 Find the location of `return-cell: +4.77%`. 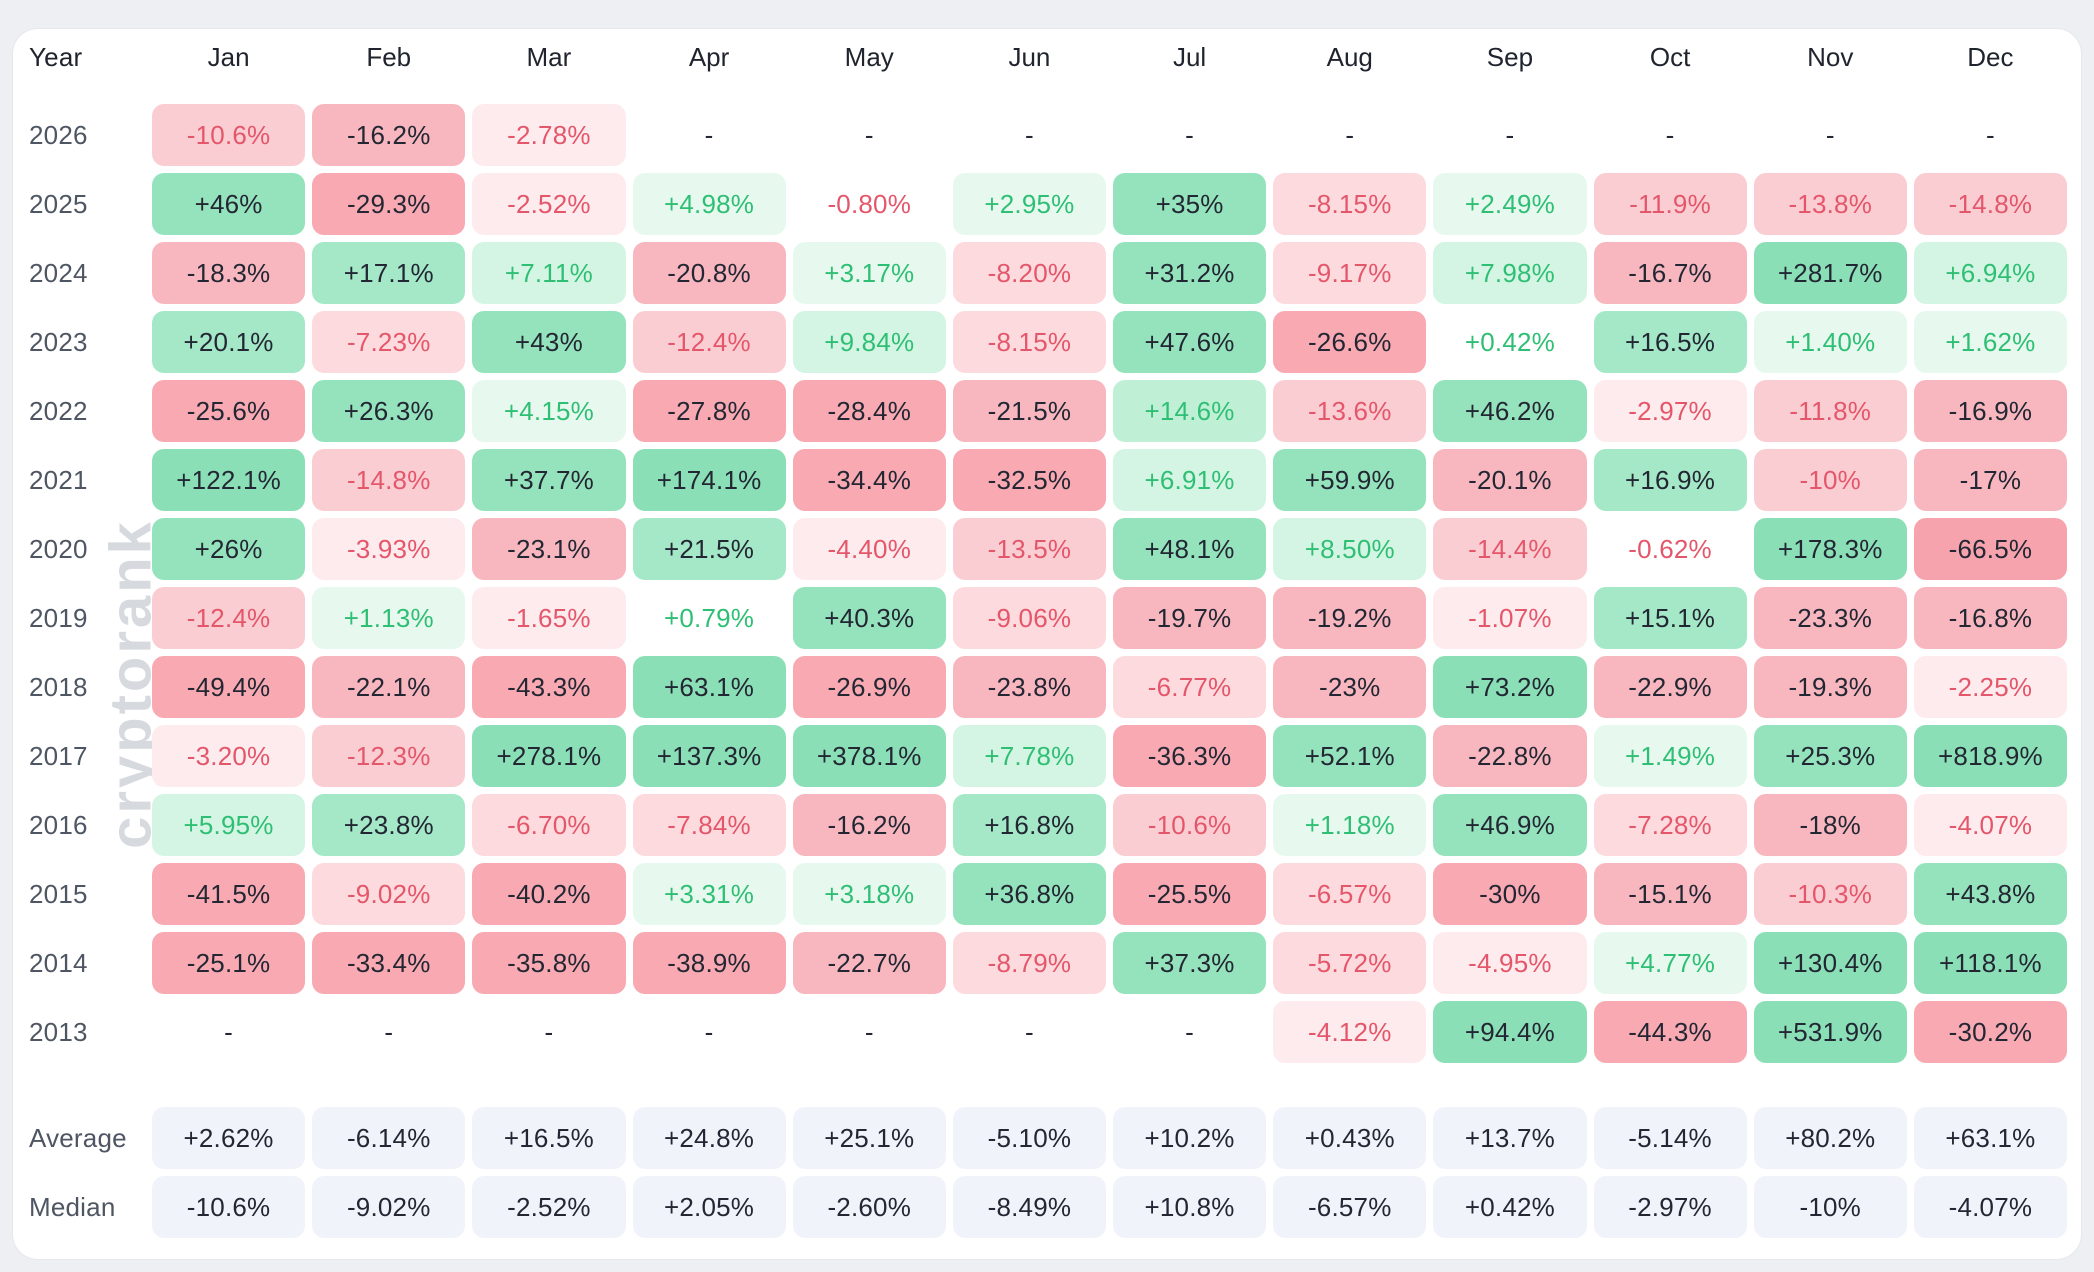

return-cell: +4.77% is located at coordinates (1670, 963).